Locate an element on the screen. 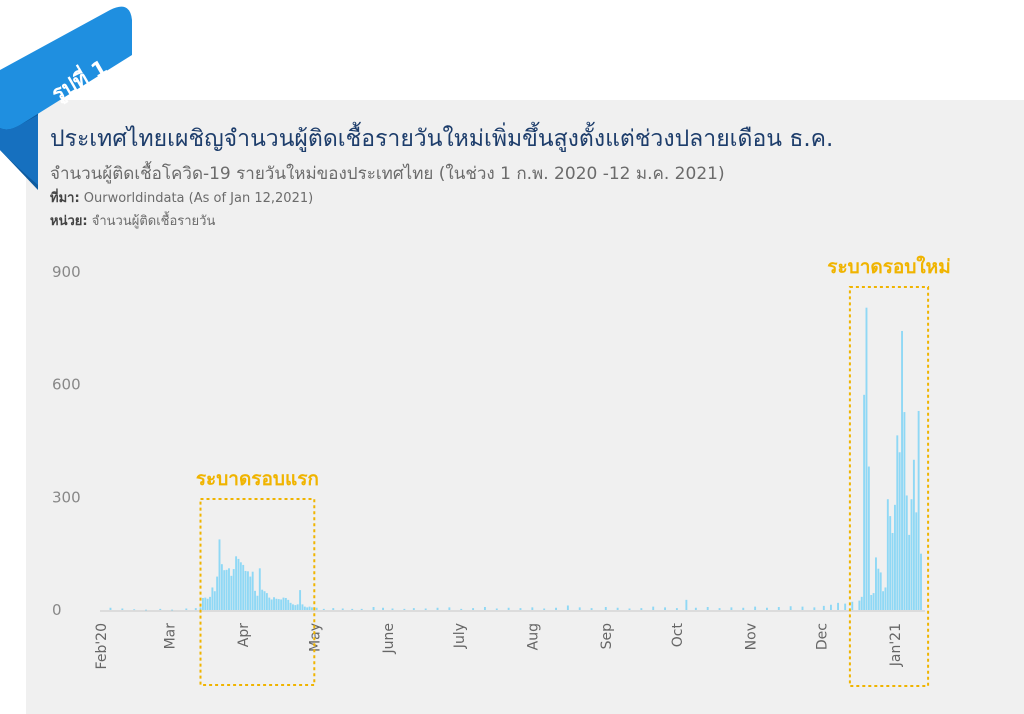 The width and height of the screenshot is (1024, 714). x-tick-label: Oct is located at coordinates (678, 635).